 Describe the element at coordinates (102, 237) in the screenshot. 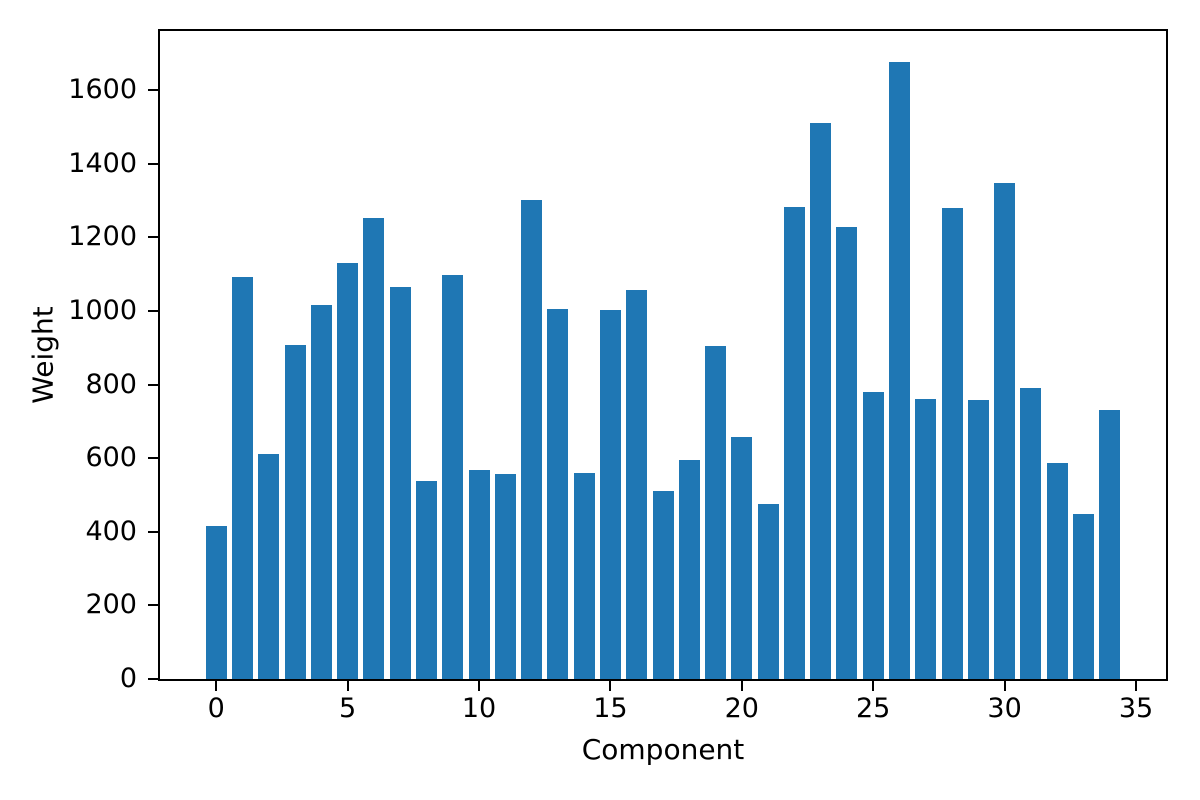

I see `y-tick-label: 1200` at that location.